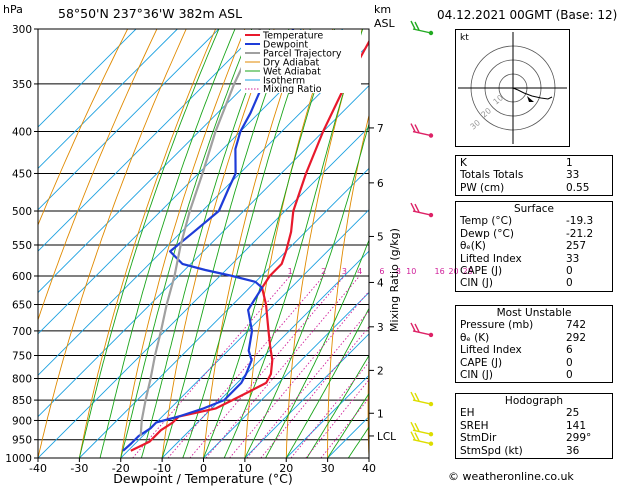 The image size is (629, 486). Describe the element at coordinates (22, 441) in the screenshot. I see `pressure-tick-label: 950` at that location.